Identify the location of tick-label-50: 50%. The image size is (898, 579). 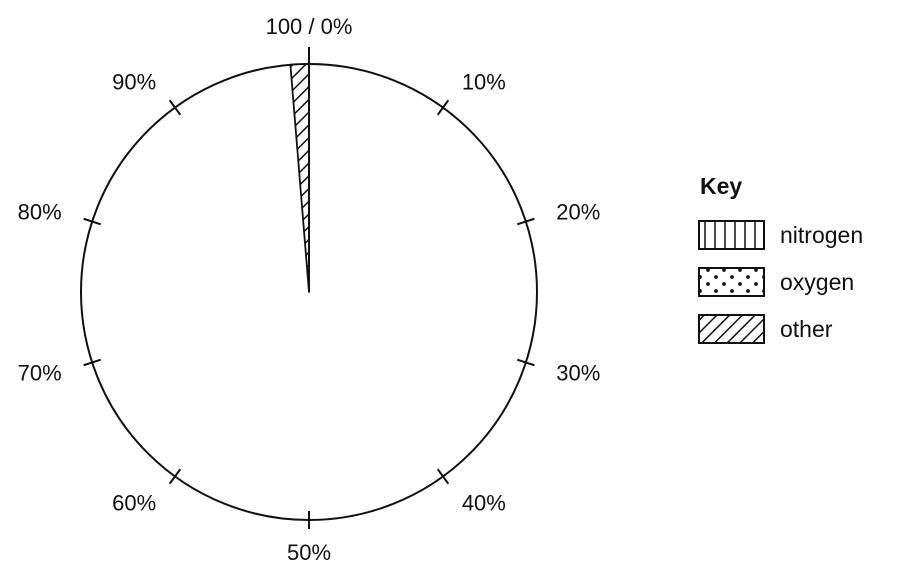
(309, 552).